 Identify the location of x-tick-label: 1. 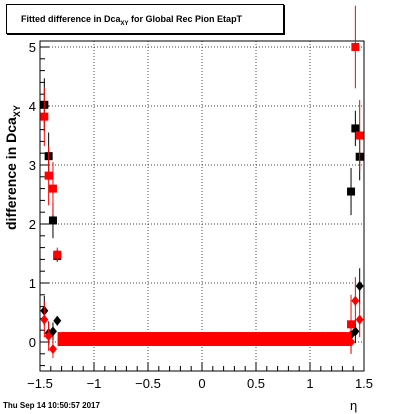
(309, 383).